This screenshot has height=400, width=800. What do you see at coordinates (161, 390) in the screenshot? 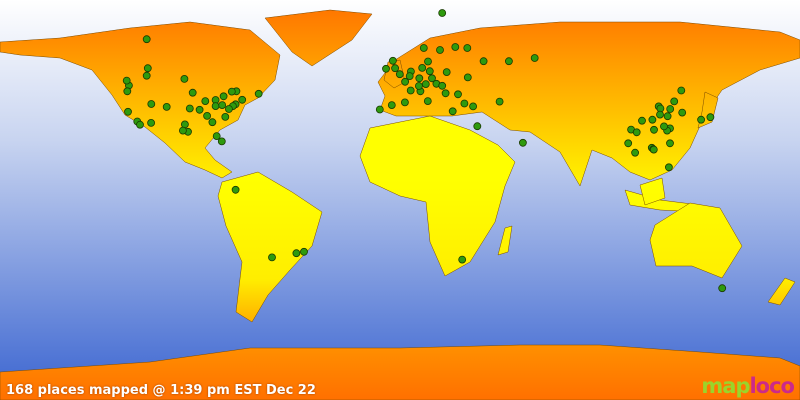
I see `places-mapped-caption: 168 places mapped @ 1:39 pm EST Dec 22` at bounding box center [161, 390].